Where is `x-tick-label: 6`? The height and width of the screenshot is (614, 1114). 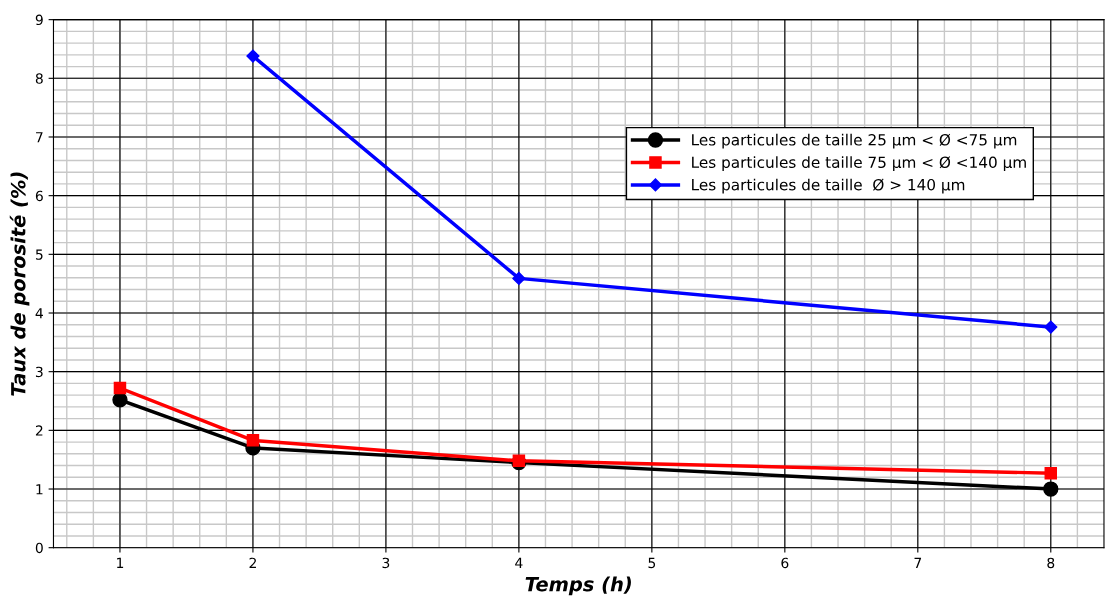
x-tick-label: 6 is located at coordinates (785, 563).